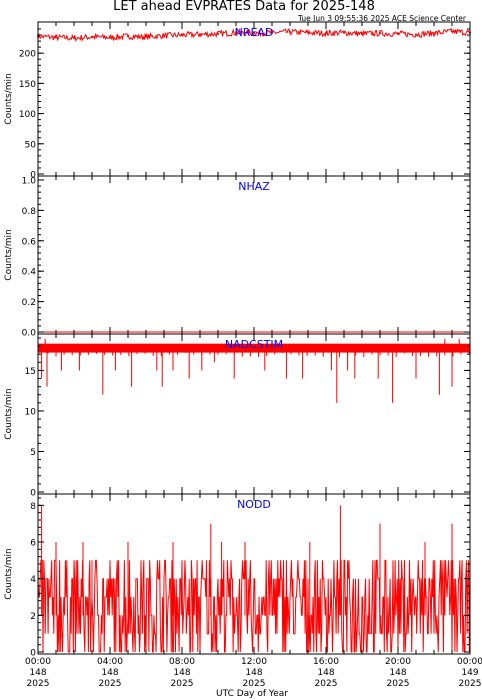 This screenshot has width=482, height=700. Describe the element at coordinates (29, 334) in the screenshot. I see `y-tick-label: 0.0` at that location.